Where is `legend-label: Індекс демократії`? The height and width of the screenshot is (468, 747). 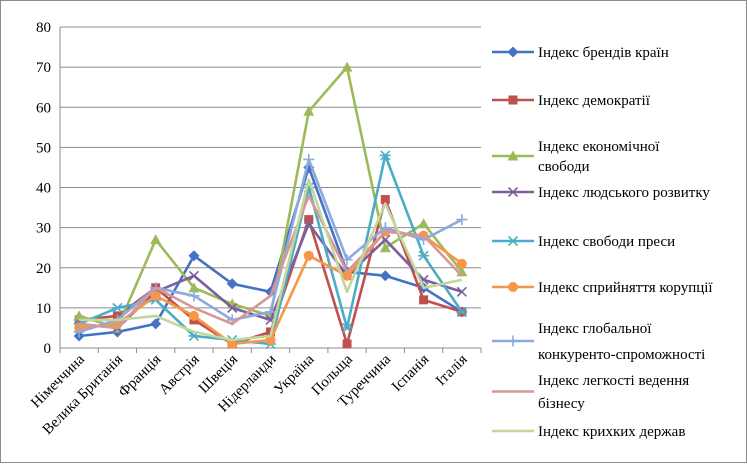
legend-label: Індекс демократії is located at coordinates (594, 101).